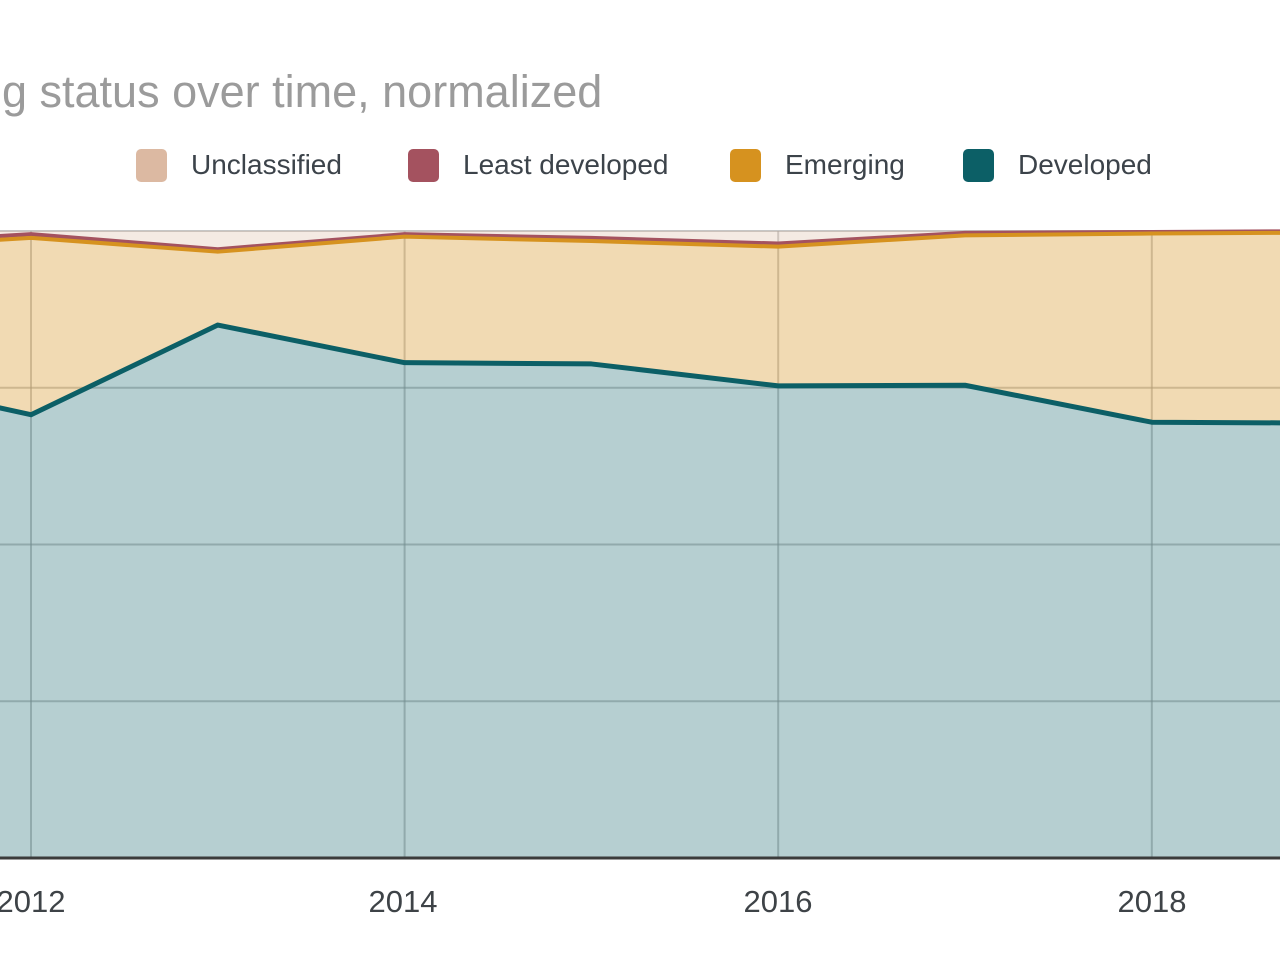 This screenshot has width=1280, height=960. I want to click on legend-item-unclassified: Unclassified, so click(239, 165).